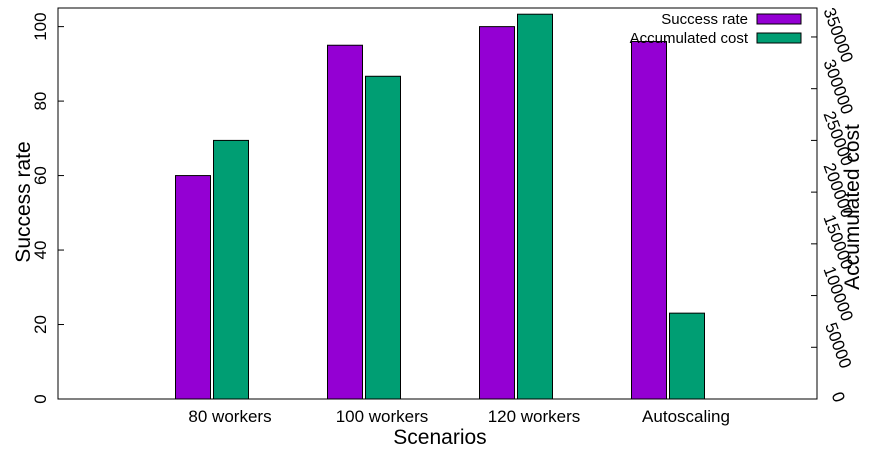 Image resolution: width=875 pixels, height=449 pixels. What do you see at coordinates (852, 207) in the screenshot?
I see `y2-axis-title: Accumulated cost` at bounding box center [852, 207].